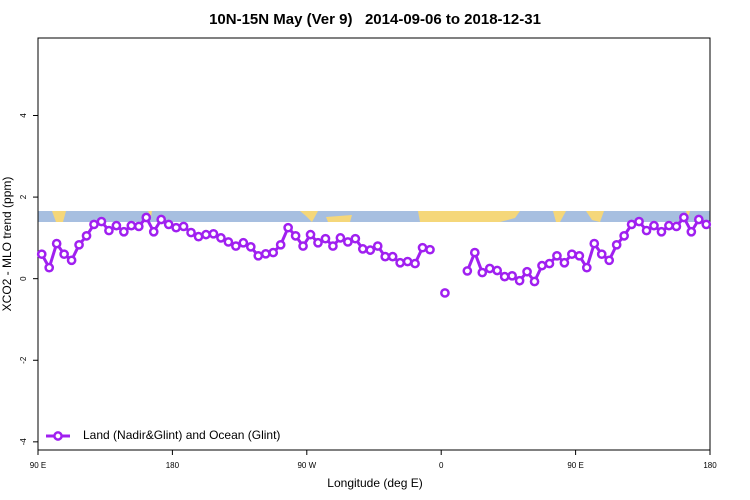 The width and height of the screenshot is (750, 500). What do you see at coordinates (23, 115) in the screenshot?
I see `y-tick-label: 4` at bounding box center [23, 115].